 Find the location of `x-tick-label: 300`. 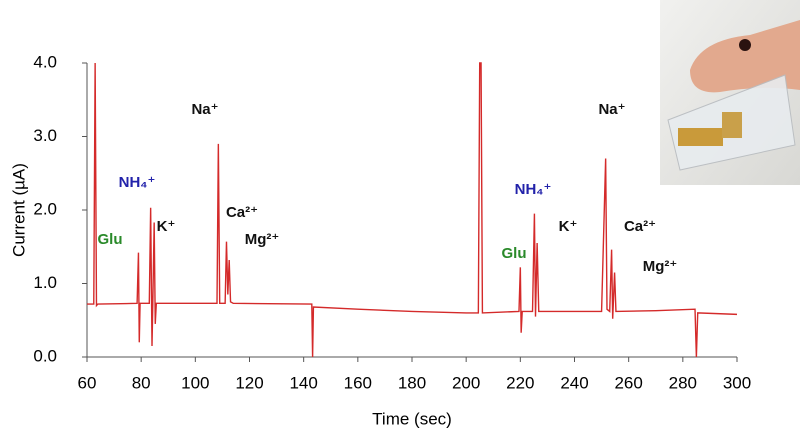

x-tick-label: 300 is located at coordinates (737, 382).